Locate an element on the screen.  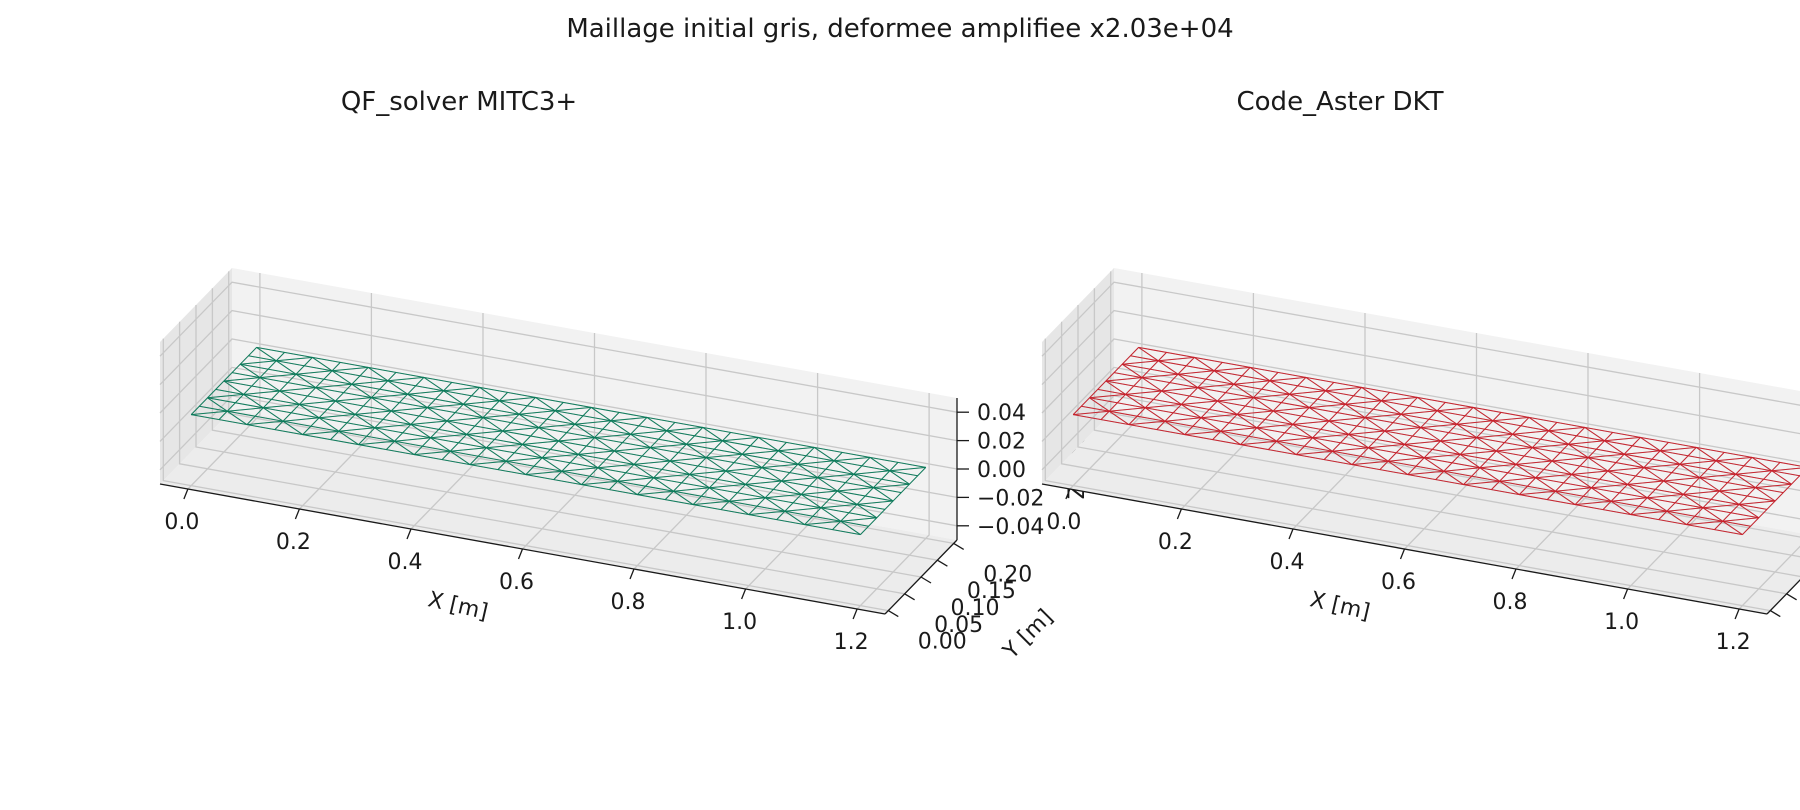
x-tick-label: 0.8 is located at coordinates (628, 602).